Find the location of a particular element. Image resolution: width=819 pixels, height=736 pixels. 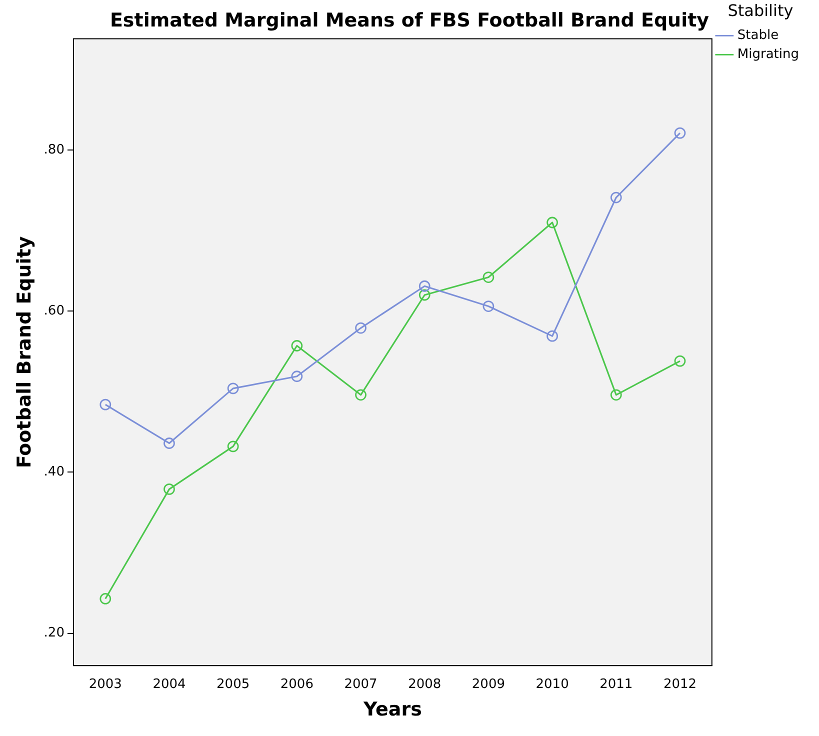

y-tick-label: .60 is located at coordinates (54, 310).